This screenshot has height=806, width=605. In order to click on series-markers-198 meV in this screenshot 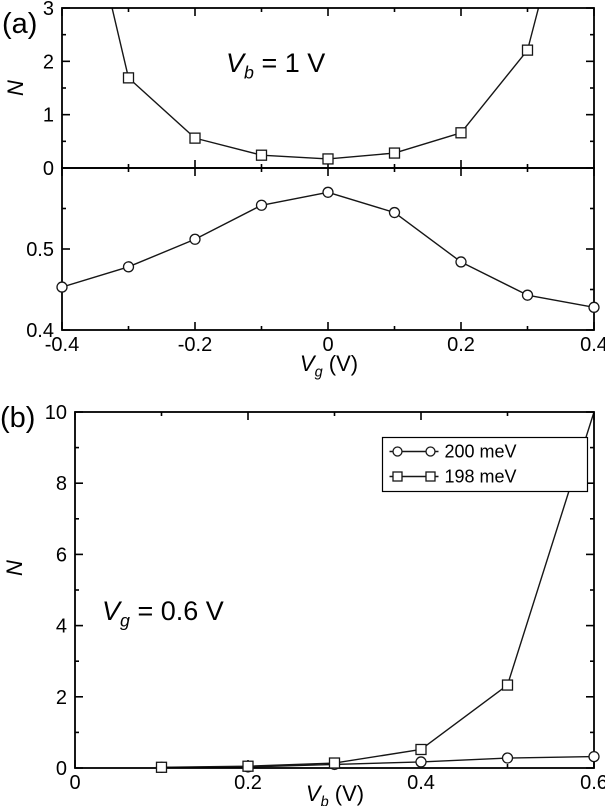, I will do `click(334, 726)`.